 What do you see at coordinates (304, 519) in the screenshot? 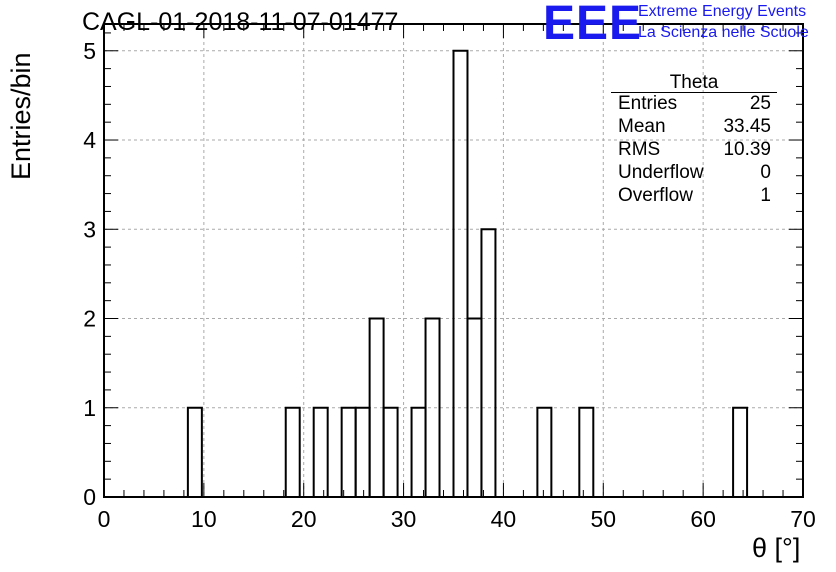
I see `x-tick-label: 20` at bounding box center [304, 519].